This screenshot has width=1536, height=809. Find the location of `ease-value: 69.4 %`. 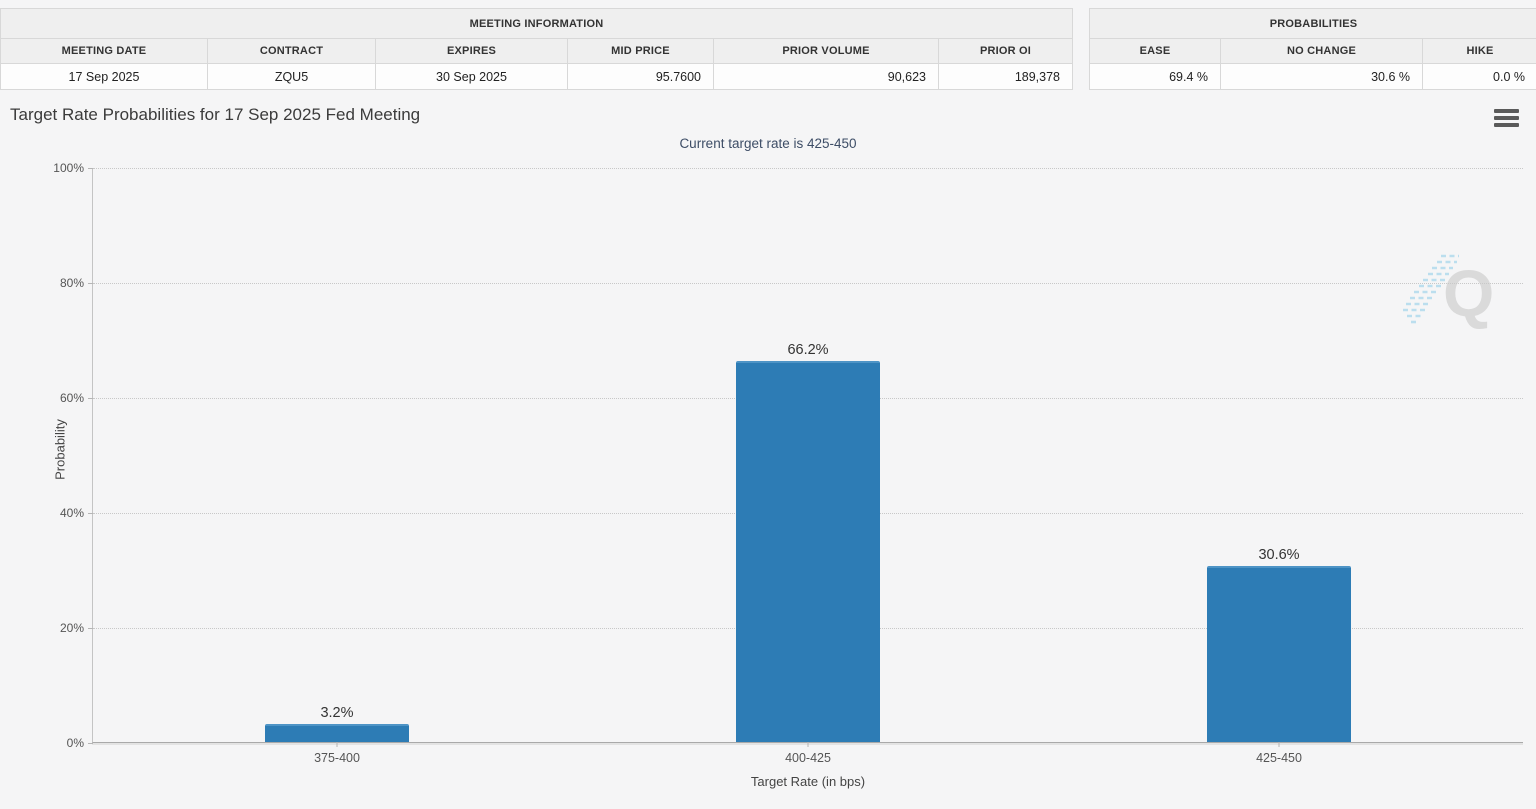

ease-value: 69.4 % is located at coordinates (1155, 76).